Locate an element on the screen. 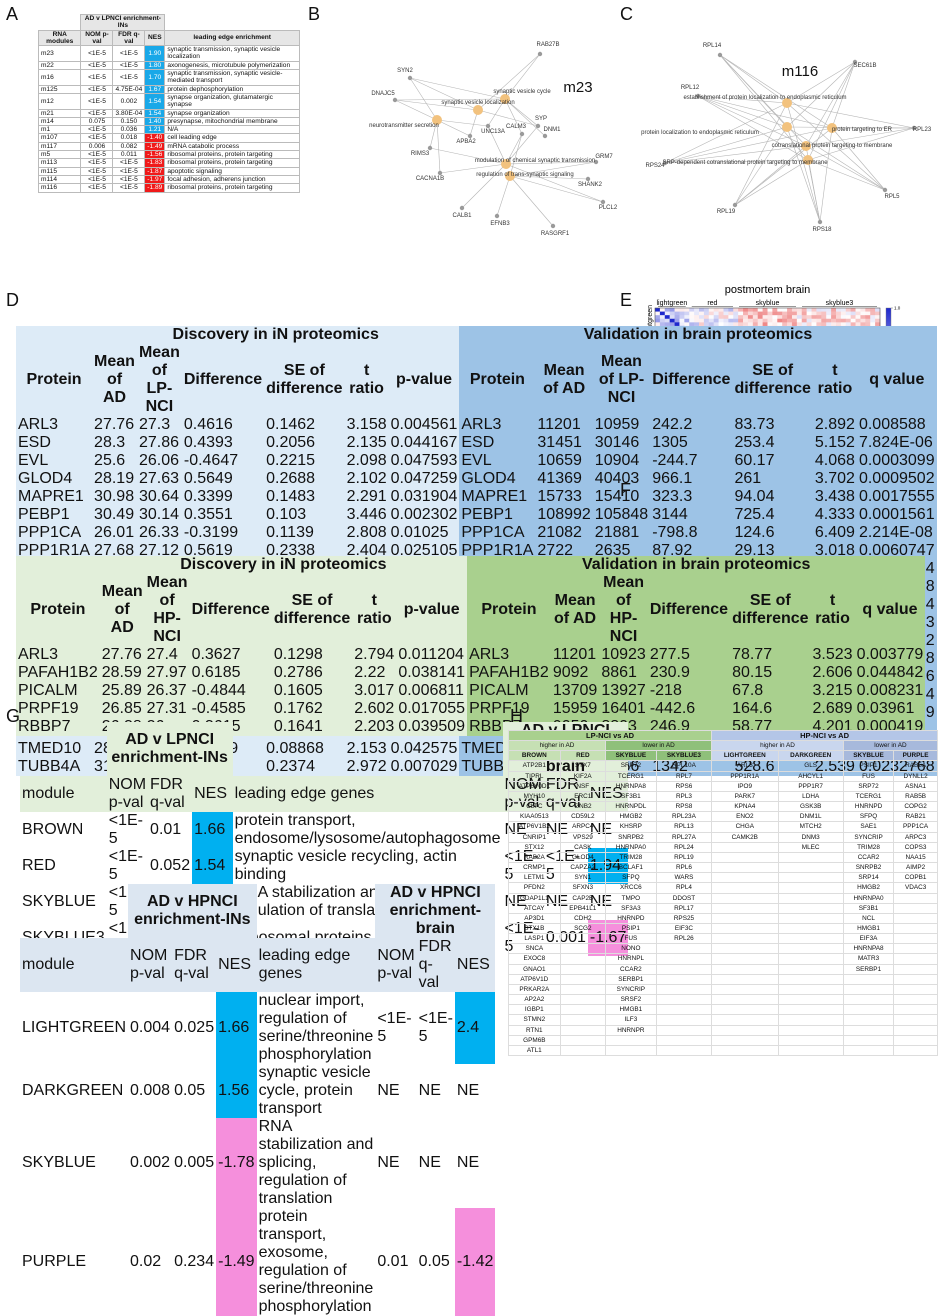 Image resolution: width=943 pixels, height=1316 pixels. cell: m14 is located at coordinates (60, 121).